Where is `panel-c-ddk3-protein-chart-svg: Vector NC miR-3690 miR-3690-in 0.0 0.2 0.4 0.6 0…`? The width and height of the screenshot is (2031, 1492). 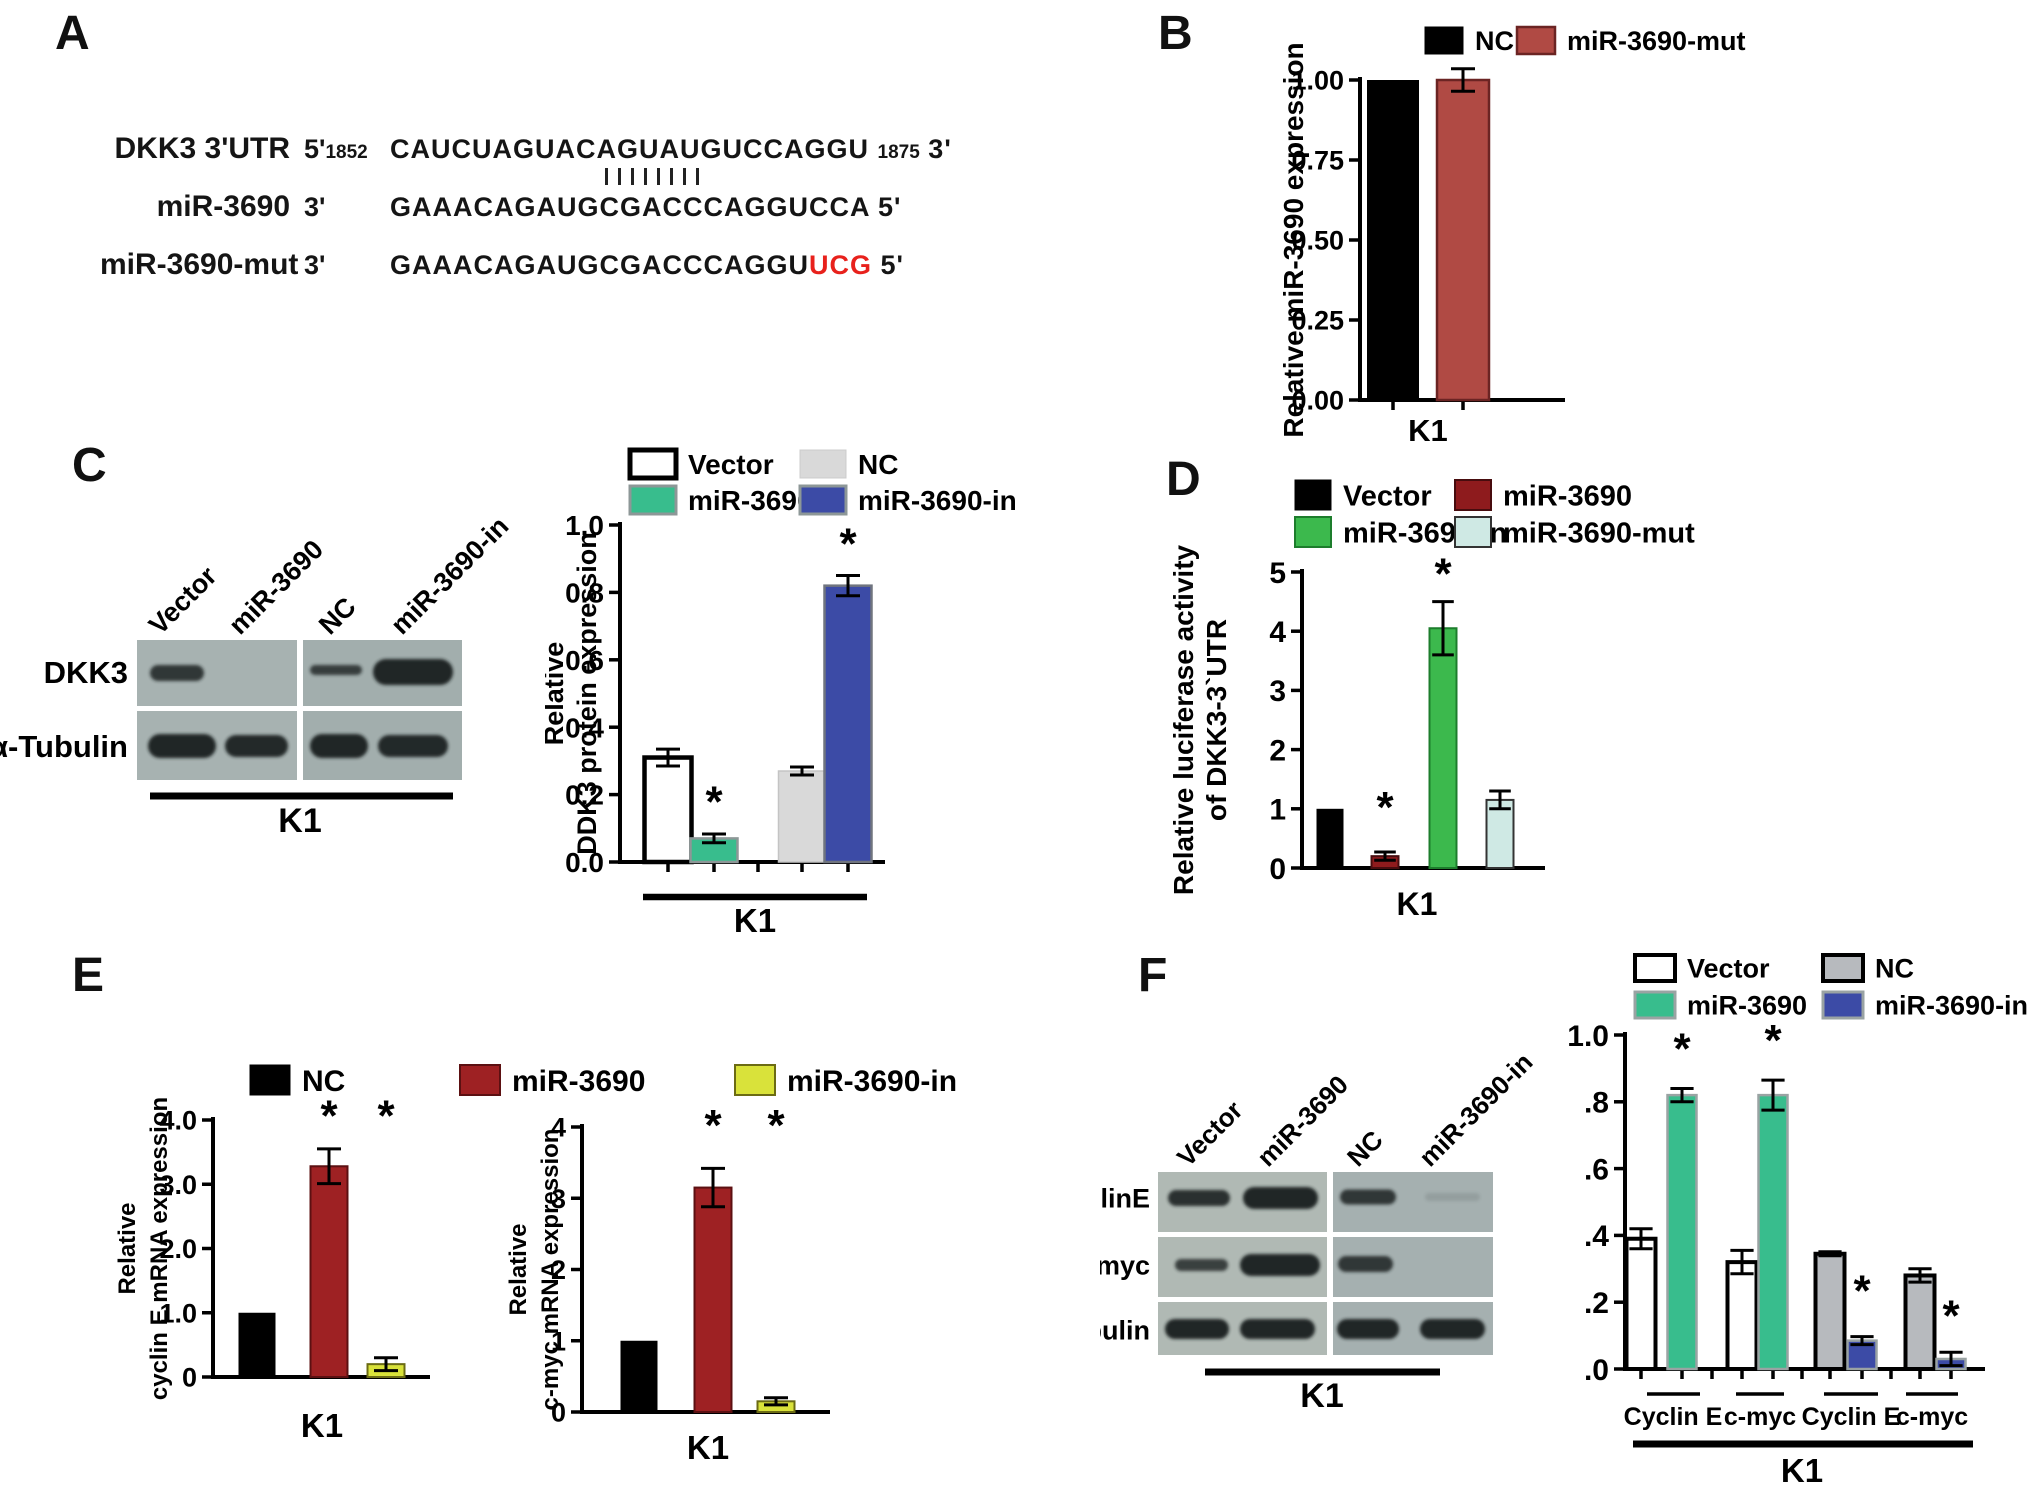
panel-c-ddk3-protein-chart-svg: Vector NC miR-3690 miR-3690-in 0.0 0.2 0.4 0.6 0… is located at coordinates (778, 693).